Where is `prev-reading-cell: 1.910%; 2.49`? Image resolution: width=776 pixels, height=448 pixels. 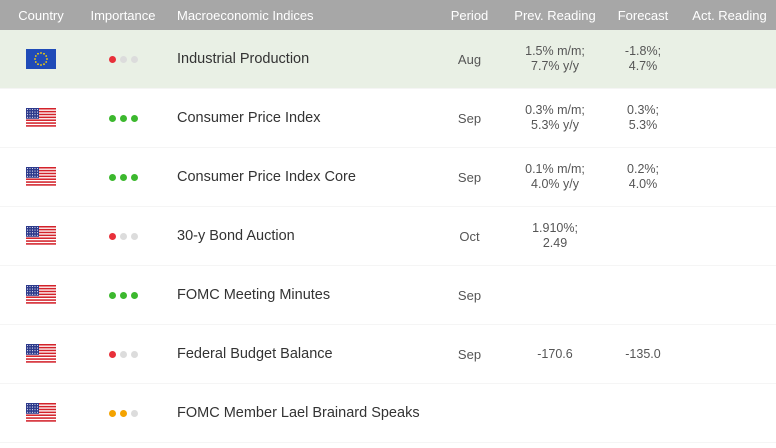 prev-reading-cell: 1.910%; 2.49 is located at coordinates (555, 236).